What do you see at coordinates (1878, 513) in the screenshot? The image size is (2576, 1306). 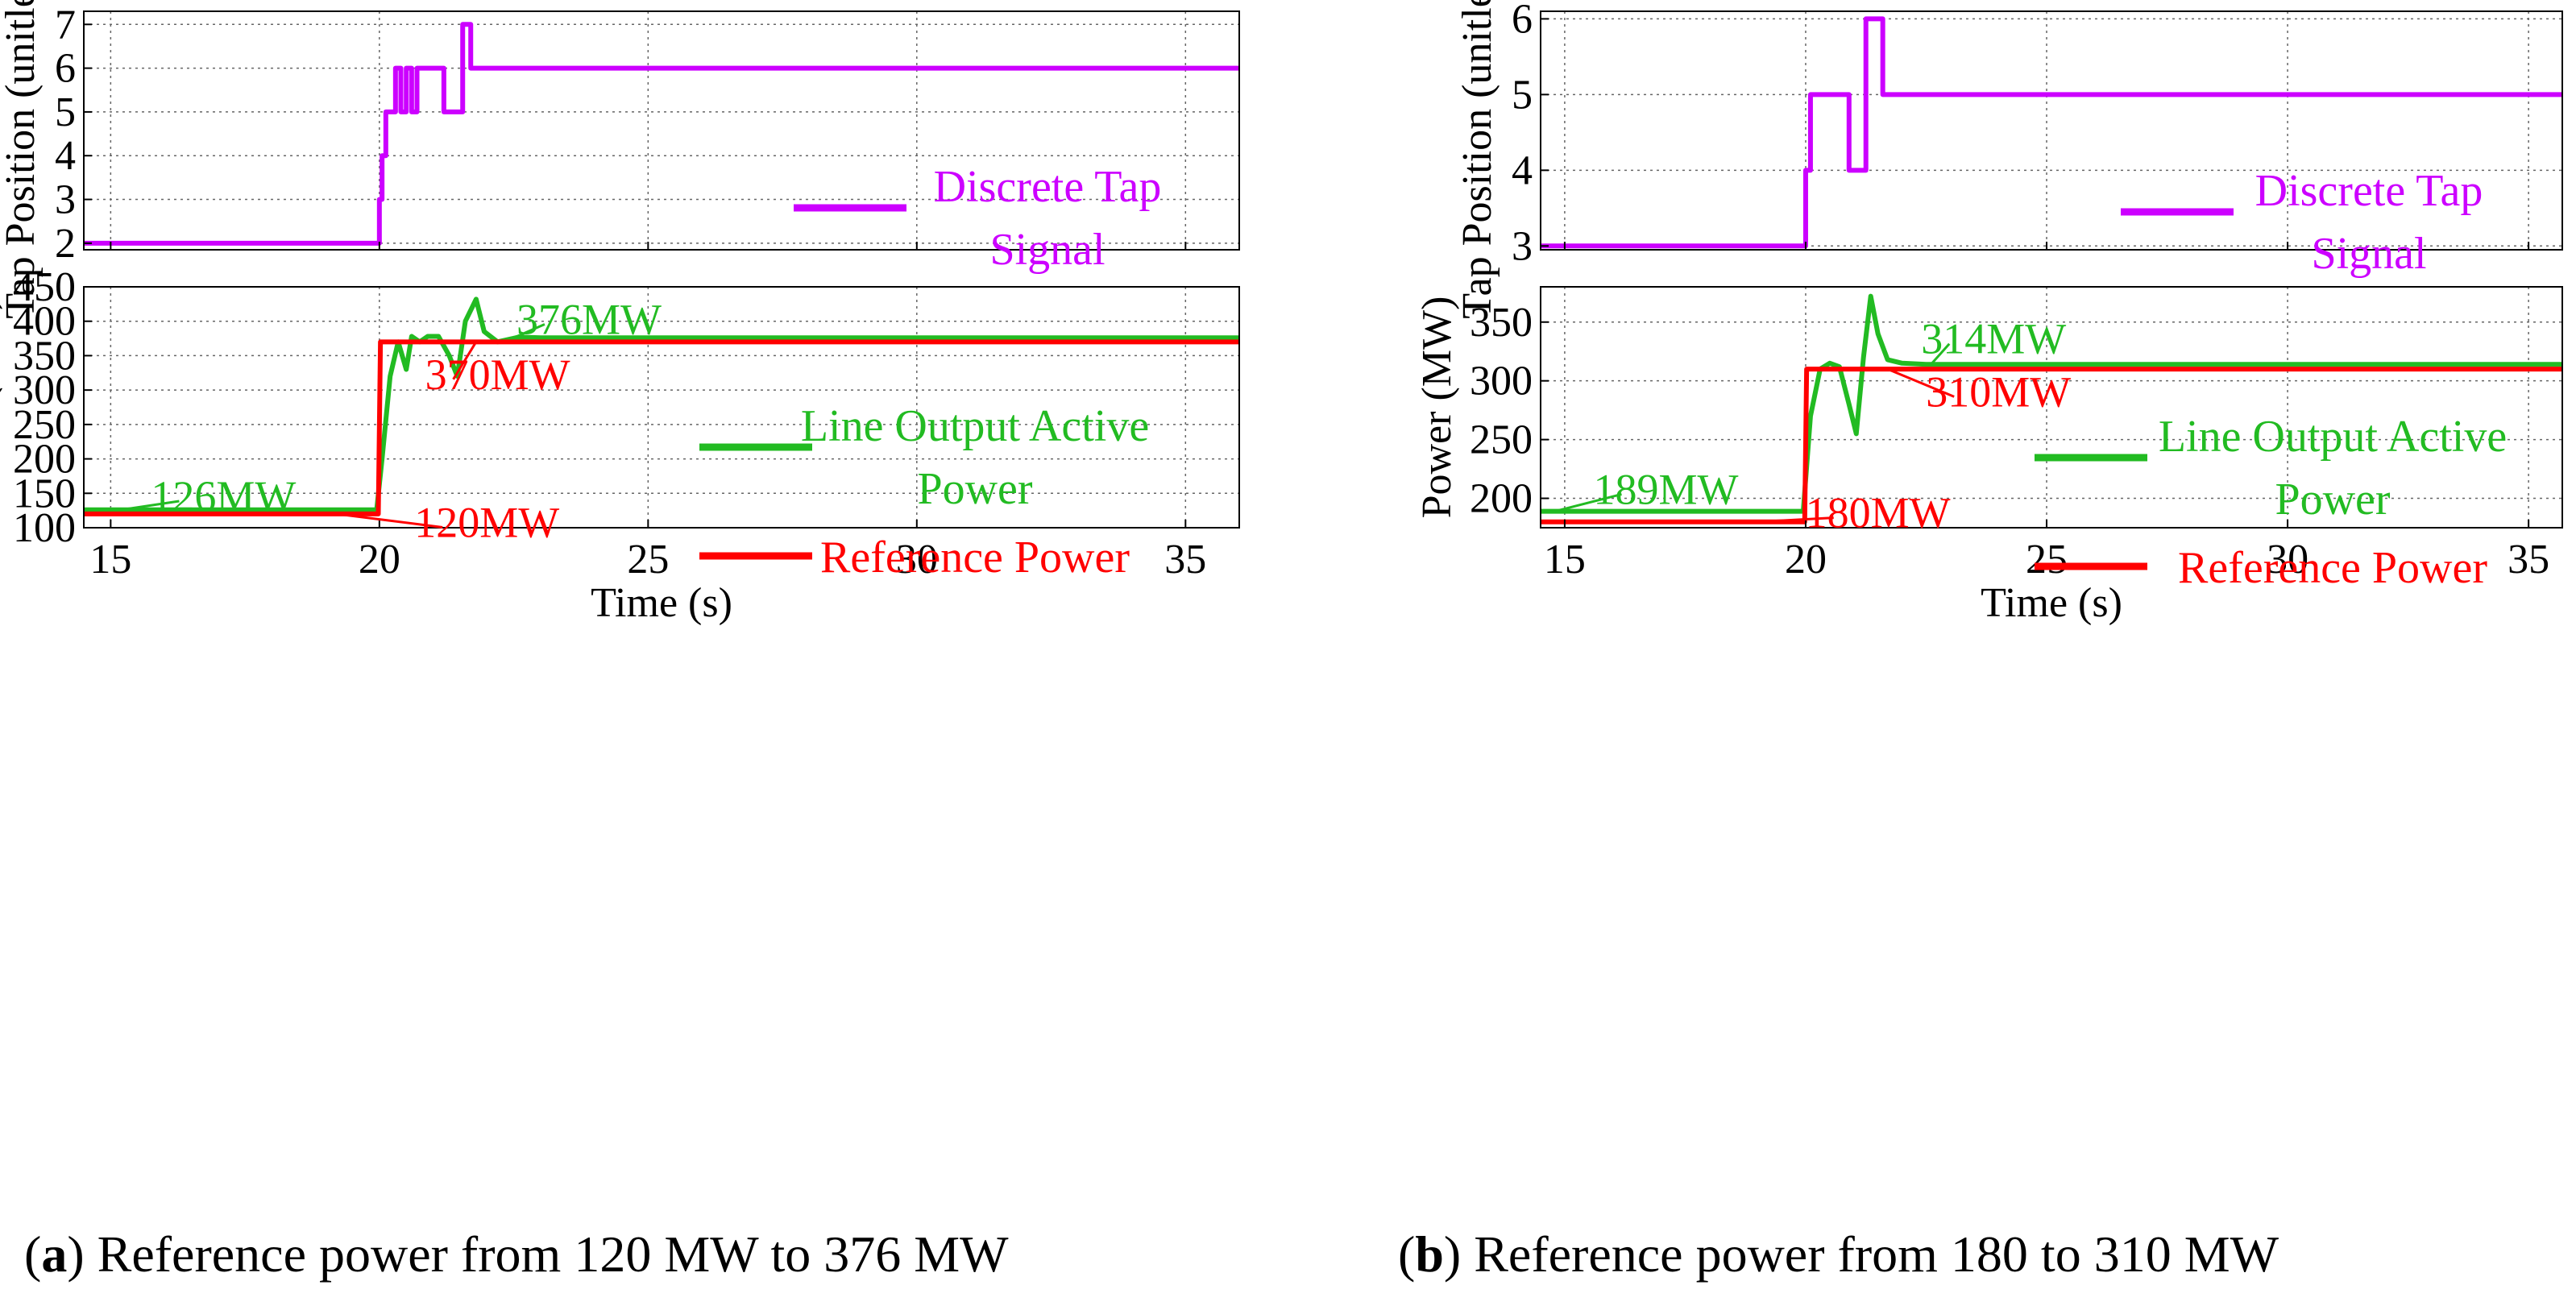 I see `annotation-label: 180MW` at bounding box center [1878, 513].